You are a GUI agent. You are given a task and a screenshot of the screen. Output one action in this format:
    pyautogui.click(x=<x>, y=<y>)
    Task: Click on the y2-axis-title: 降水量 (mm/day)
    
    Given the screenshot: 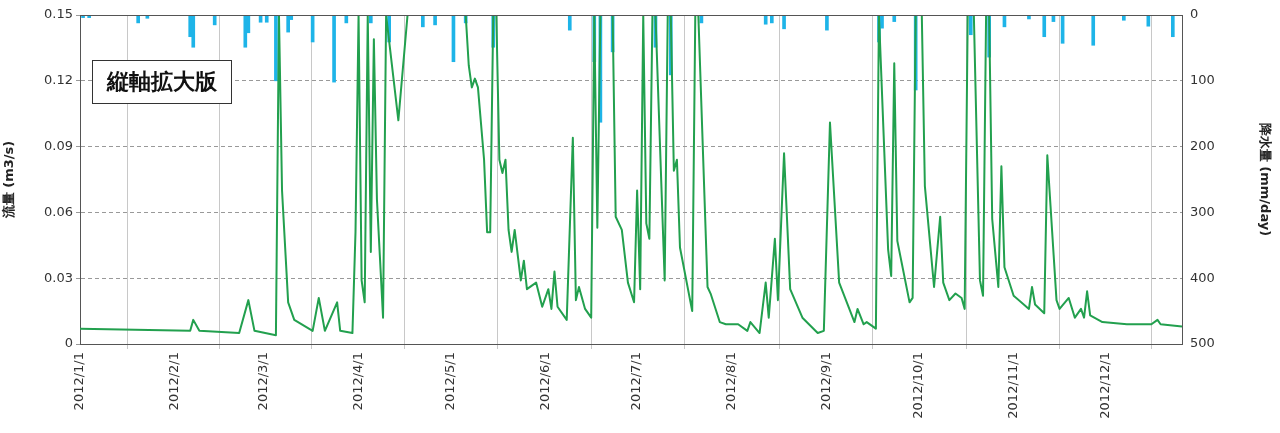 What is the action you would take?
    pyautogui.click(x=1265, y=179)
    